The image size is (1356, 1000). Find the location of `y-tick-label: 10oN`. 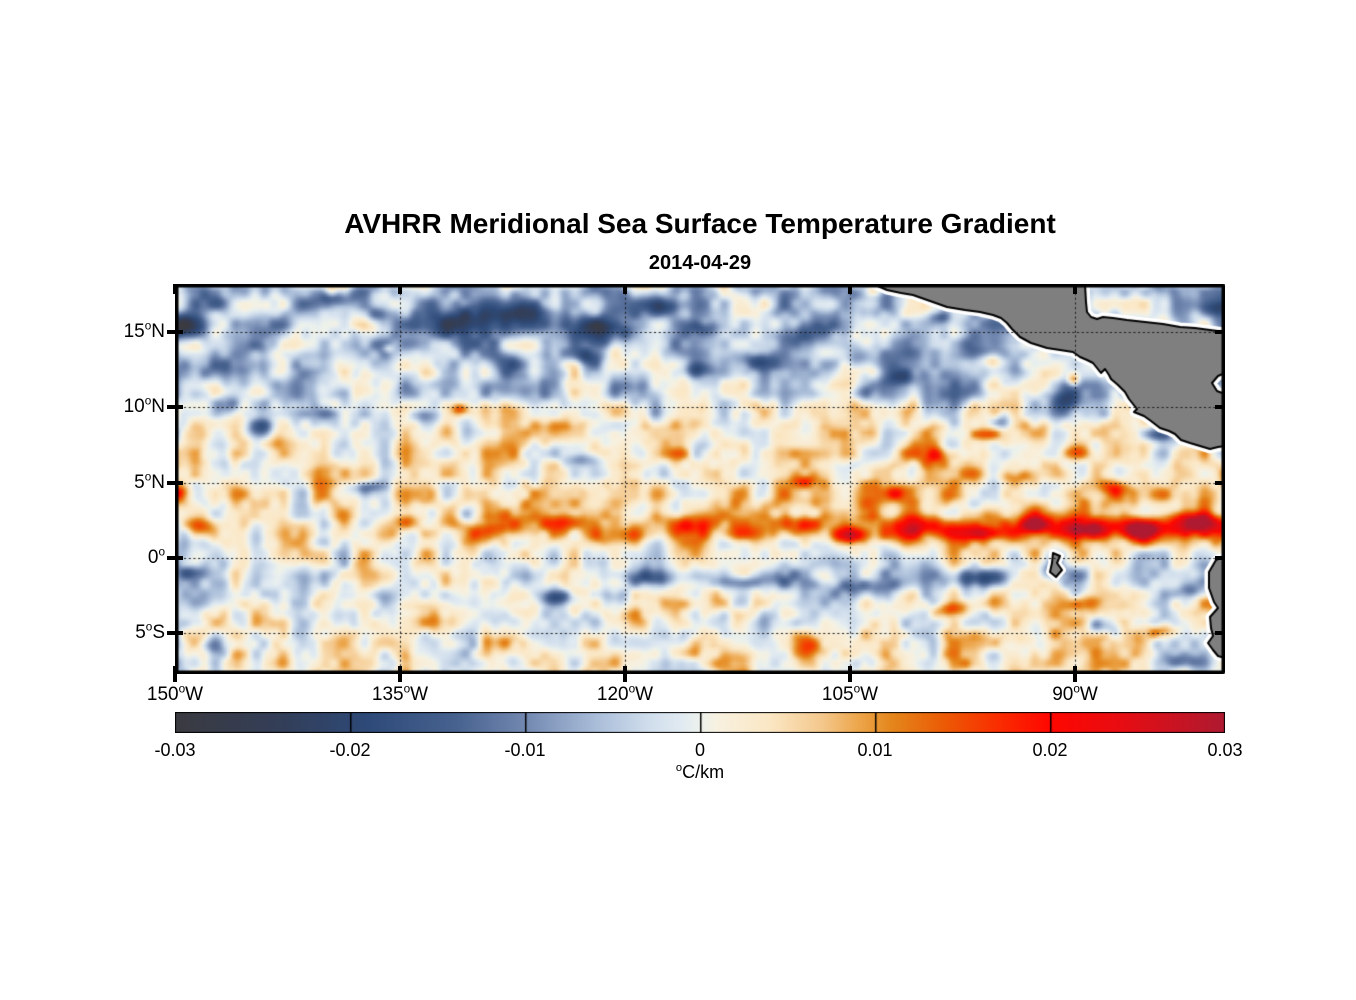

y-tick-label: 10oN is located at coordinates (144, 406).